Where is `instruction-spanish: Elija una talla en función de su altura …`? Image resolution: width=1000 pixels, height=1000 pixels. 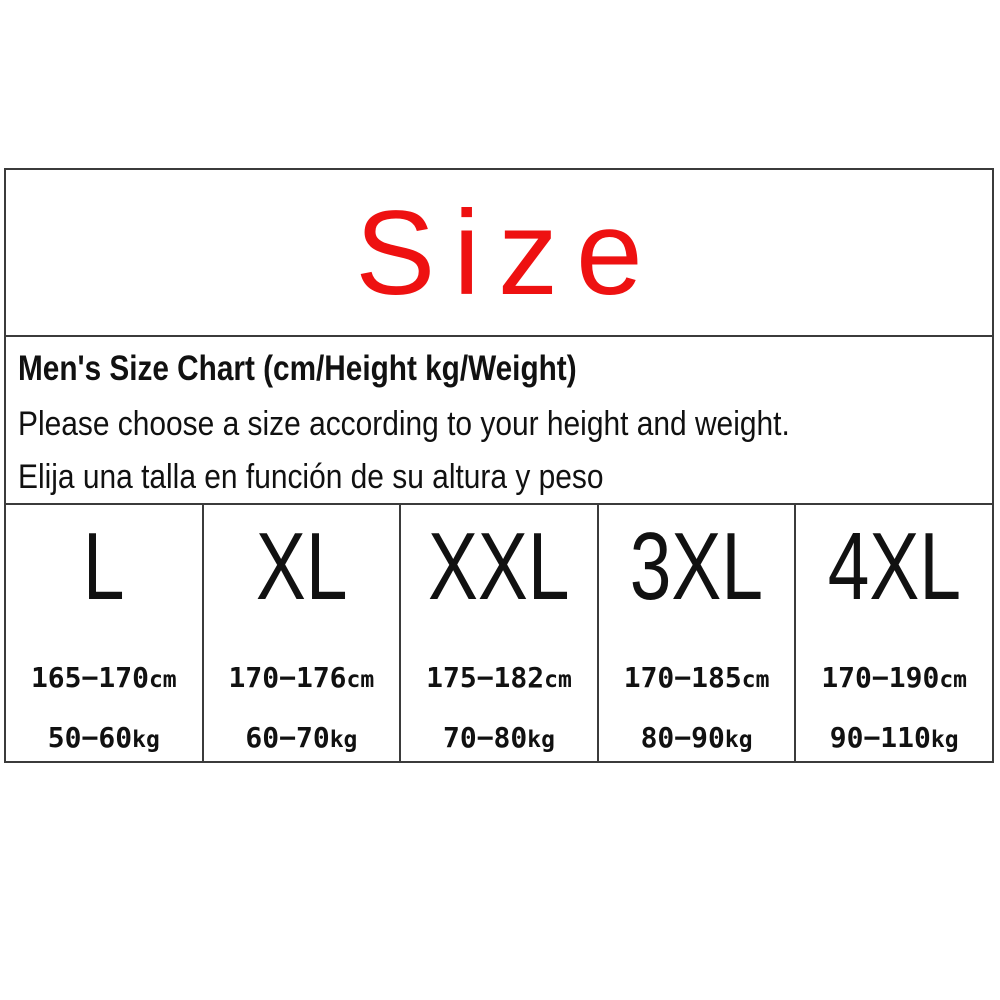
instruction-spanish: Elija una talla en función de su altura … is located at coordinates (311, 477).